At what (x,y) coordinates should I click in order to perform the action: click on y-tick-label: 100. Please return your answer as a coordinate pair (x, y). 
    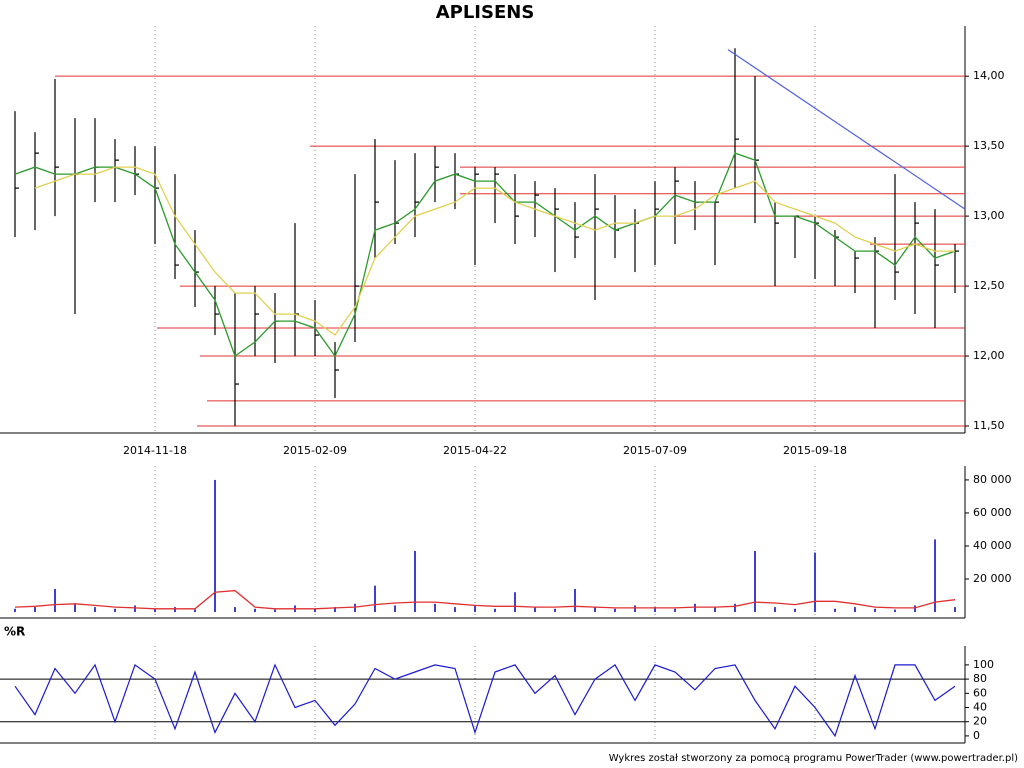
    Looking at the image, I should click on (983, 664).